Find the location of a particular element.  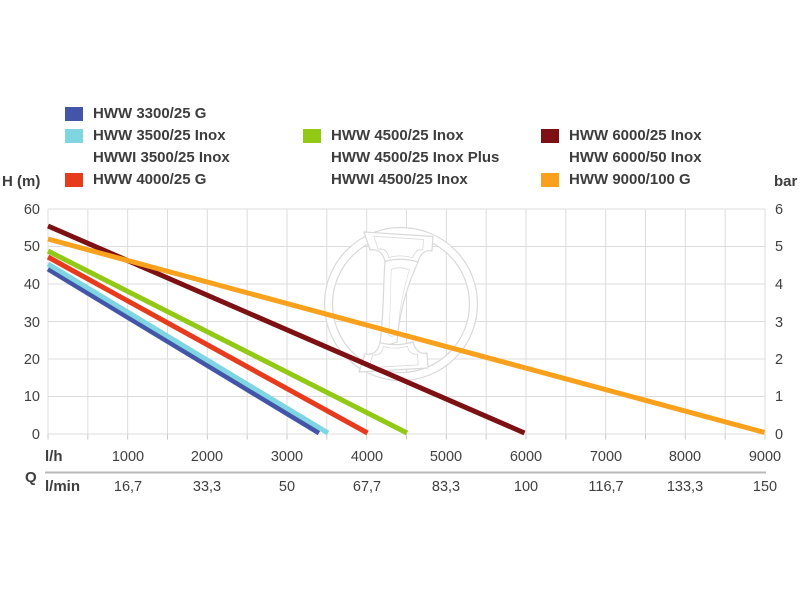

legend-item-hww-9000: HWW 9000/100 G is located at coordinates (616, 180).